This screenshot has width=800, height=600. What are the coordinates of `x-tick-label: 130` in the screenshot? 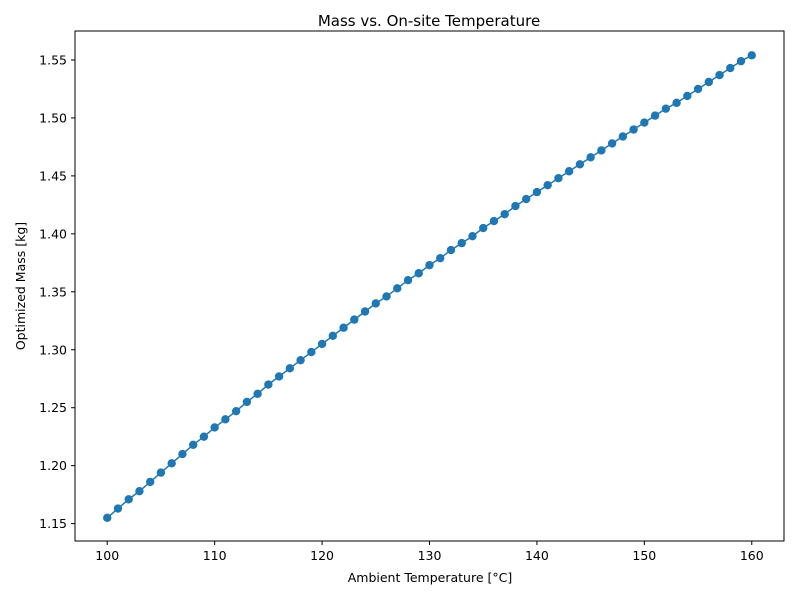 It's located at (430, 555).